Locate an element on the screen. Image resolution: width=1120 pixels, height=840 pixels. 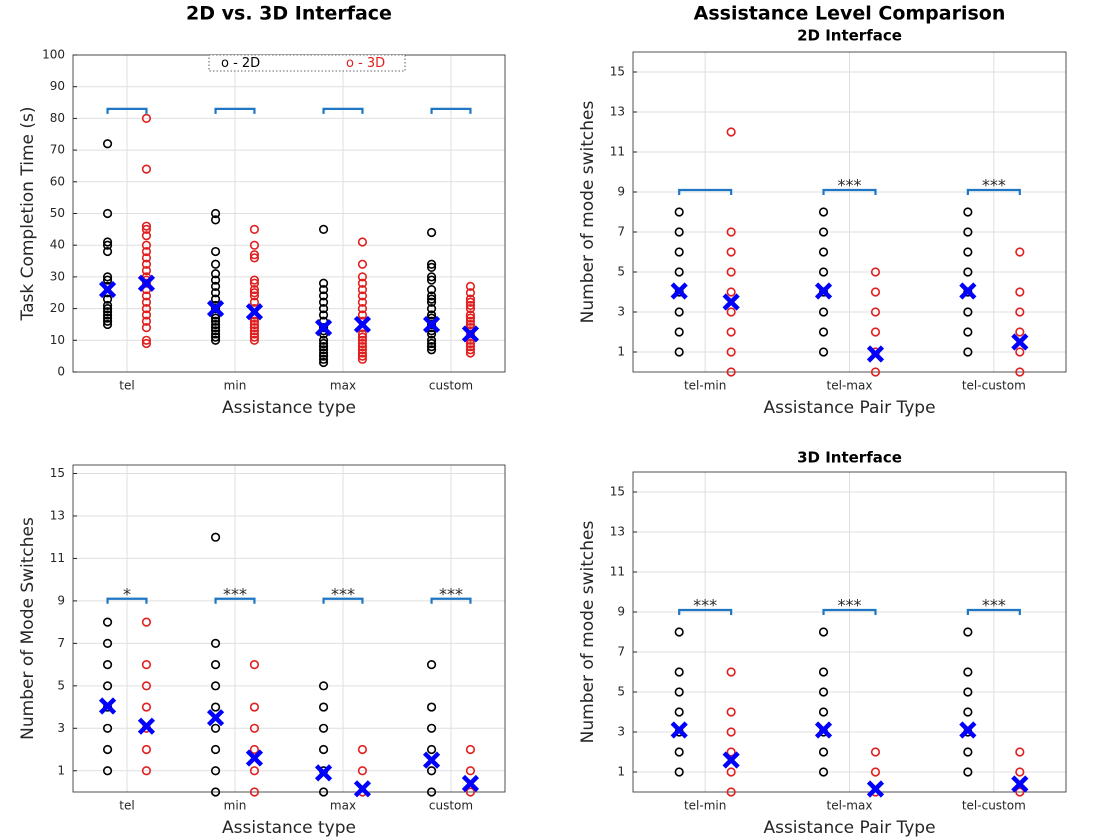
y-tick-label: 1 is located at coordinates (621, 352).